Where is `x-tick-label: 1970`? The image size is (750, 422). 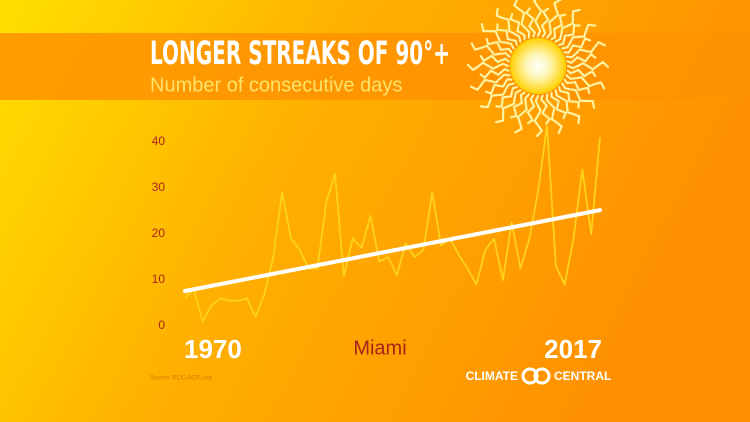
x-tick-label: 1970 is located at coordinates (213, 349).